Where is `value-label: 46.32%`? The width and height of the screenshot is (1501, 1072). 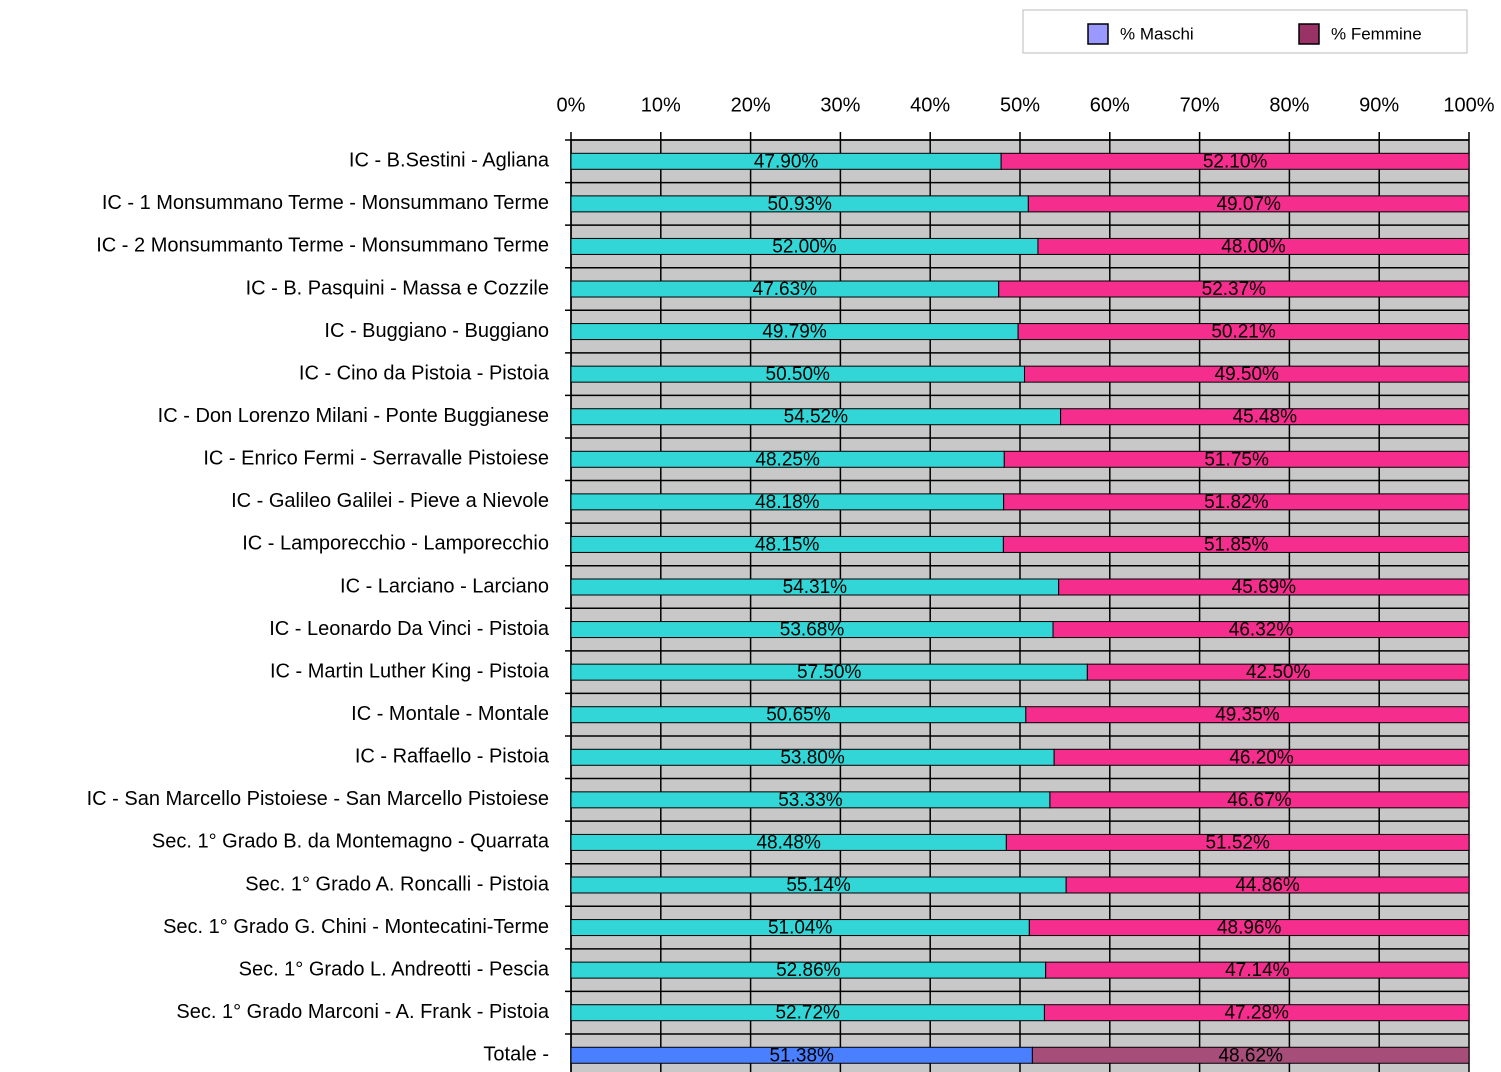 value-label: 46.32% is located at coordinates (1261, 630).